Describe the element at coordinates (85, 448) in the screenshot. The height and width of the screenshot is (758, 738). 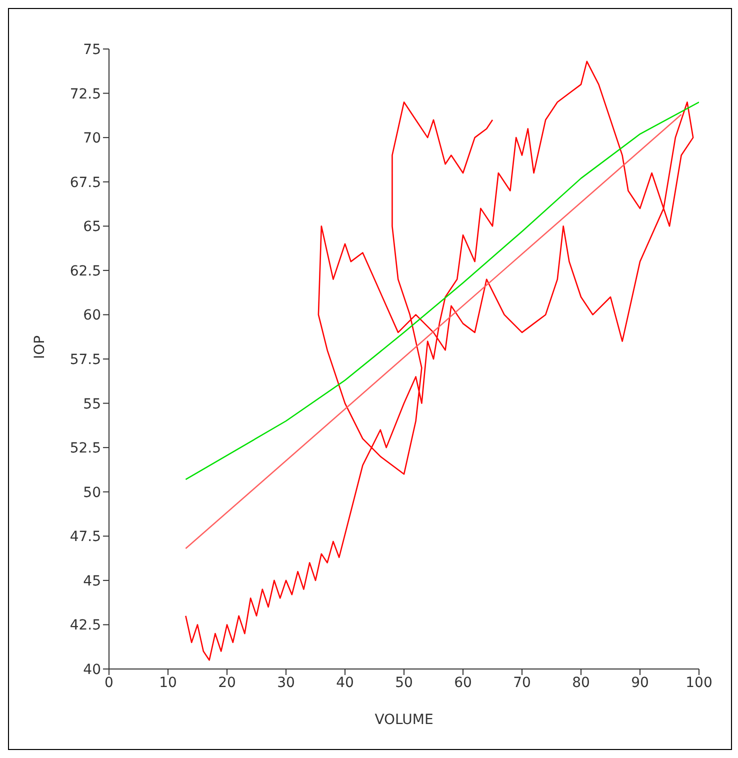
I see `y-tick-label: 52.5` at that location.